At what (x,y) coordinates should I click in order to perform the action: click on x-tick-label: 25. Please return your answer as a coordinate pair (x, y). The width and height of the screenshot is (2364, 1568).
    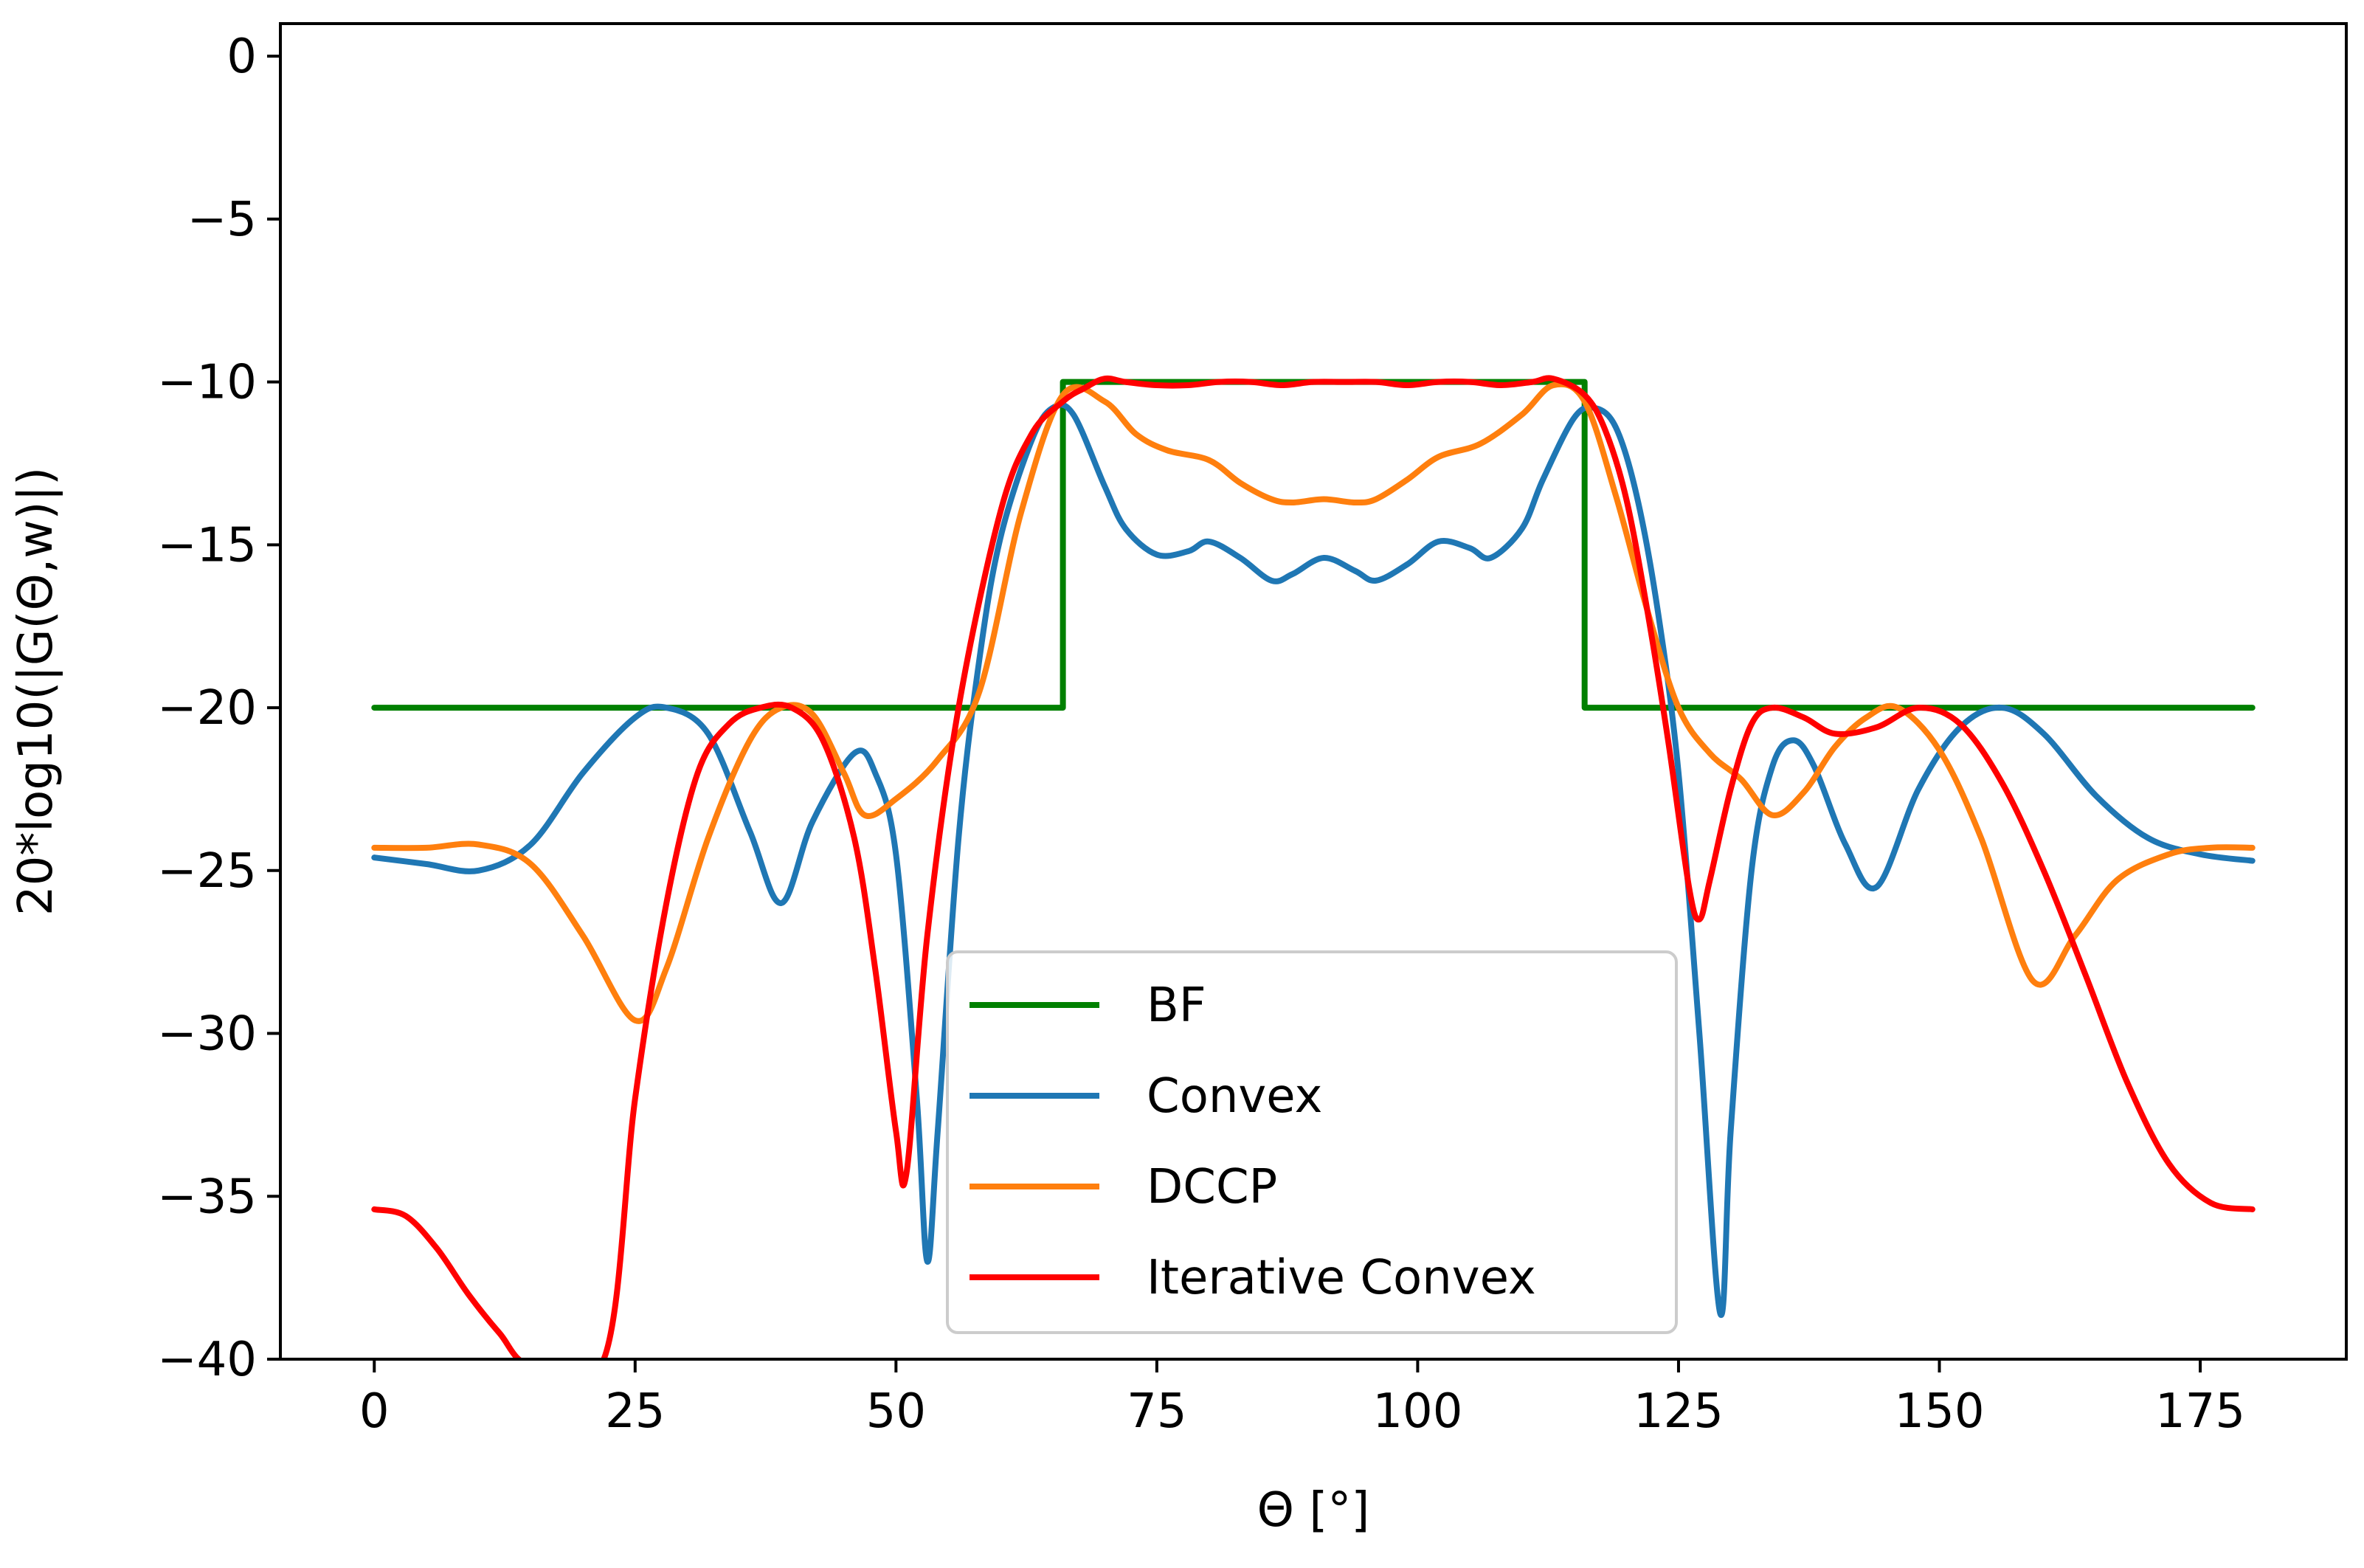
    Looking at the image, I should click on (635, 1411).